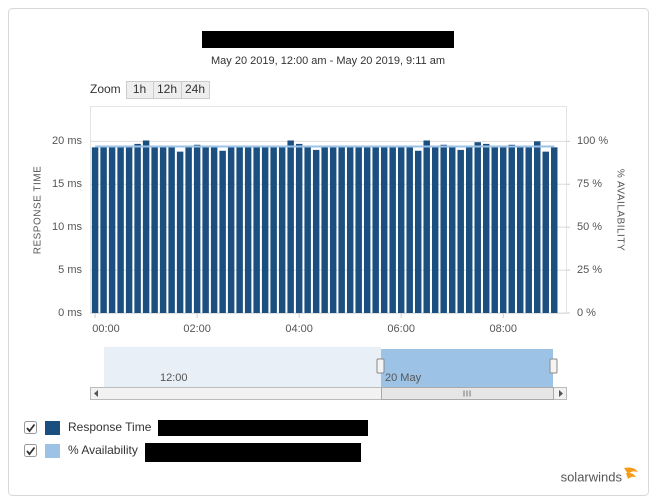 The height and width of the screenshot is (502, 657). I want to click on x-tick-label: 04:00, so click(299, 329).